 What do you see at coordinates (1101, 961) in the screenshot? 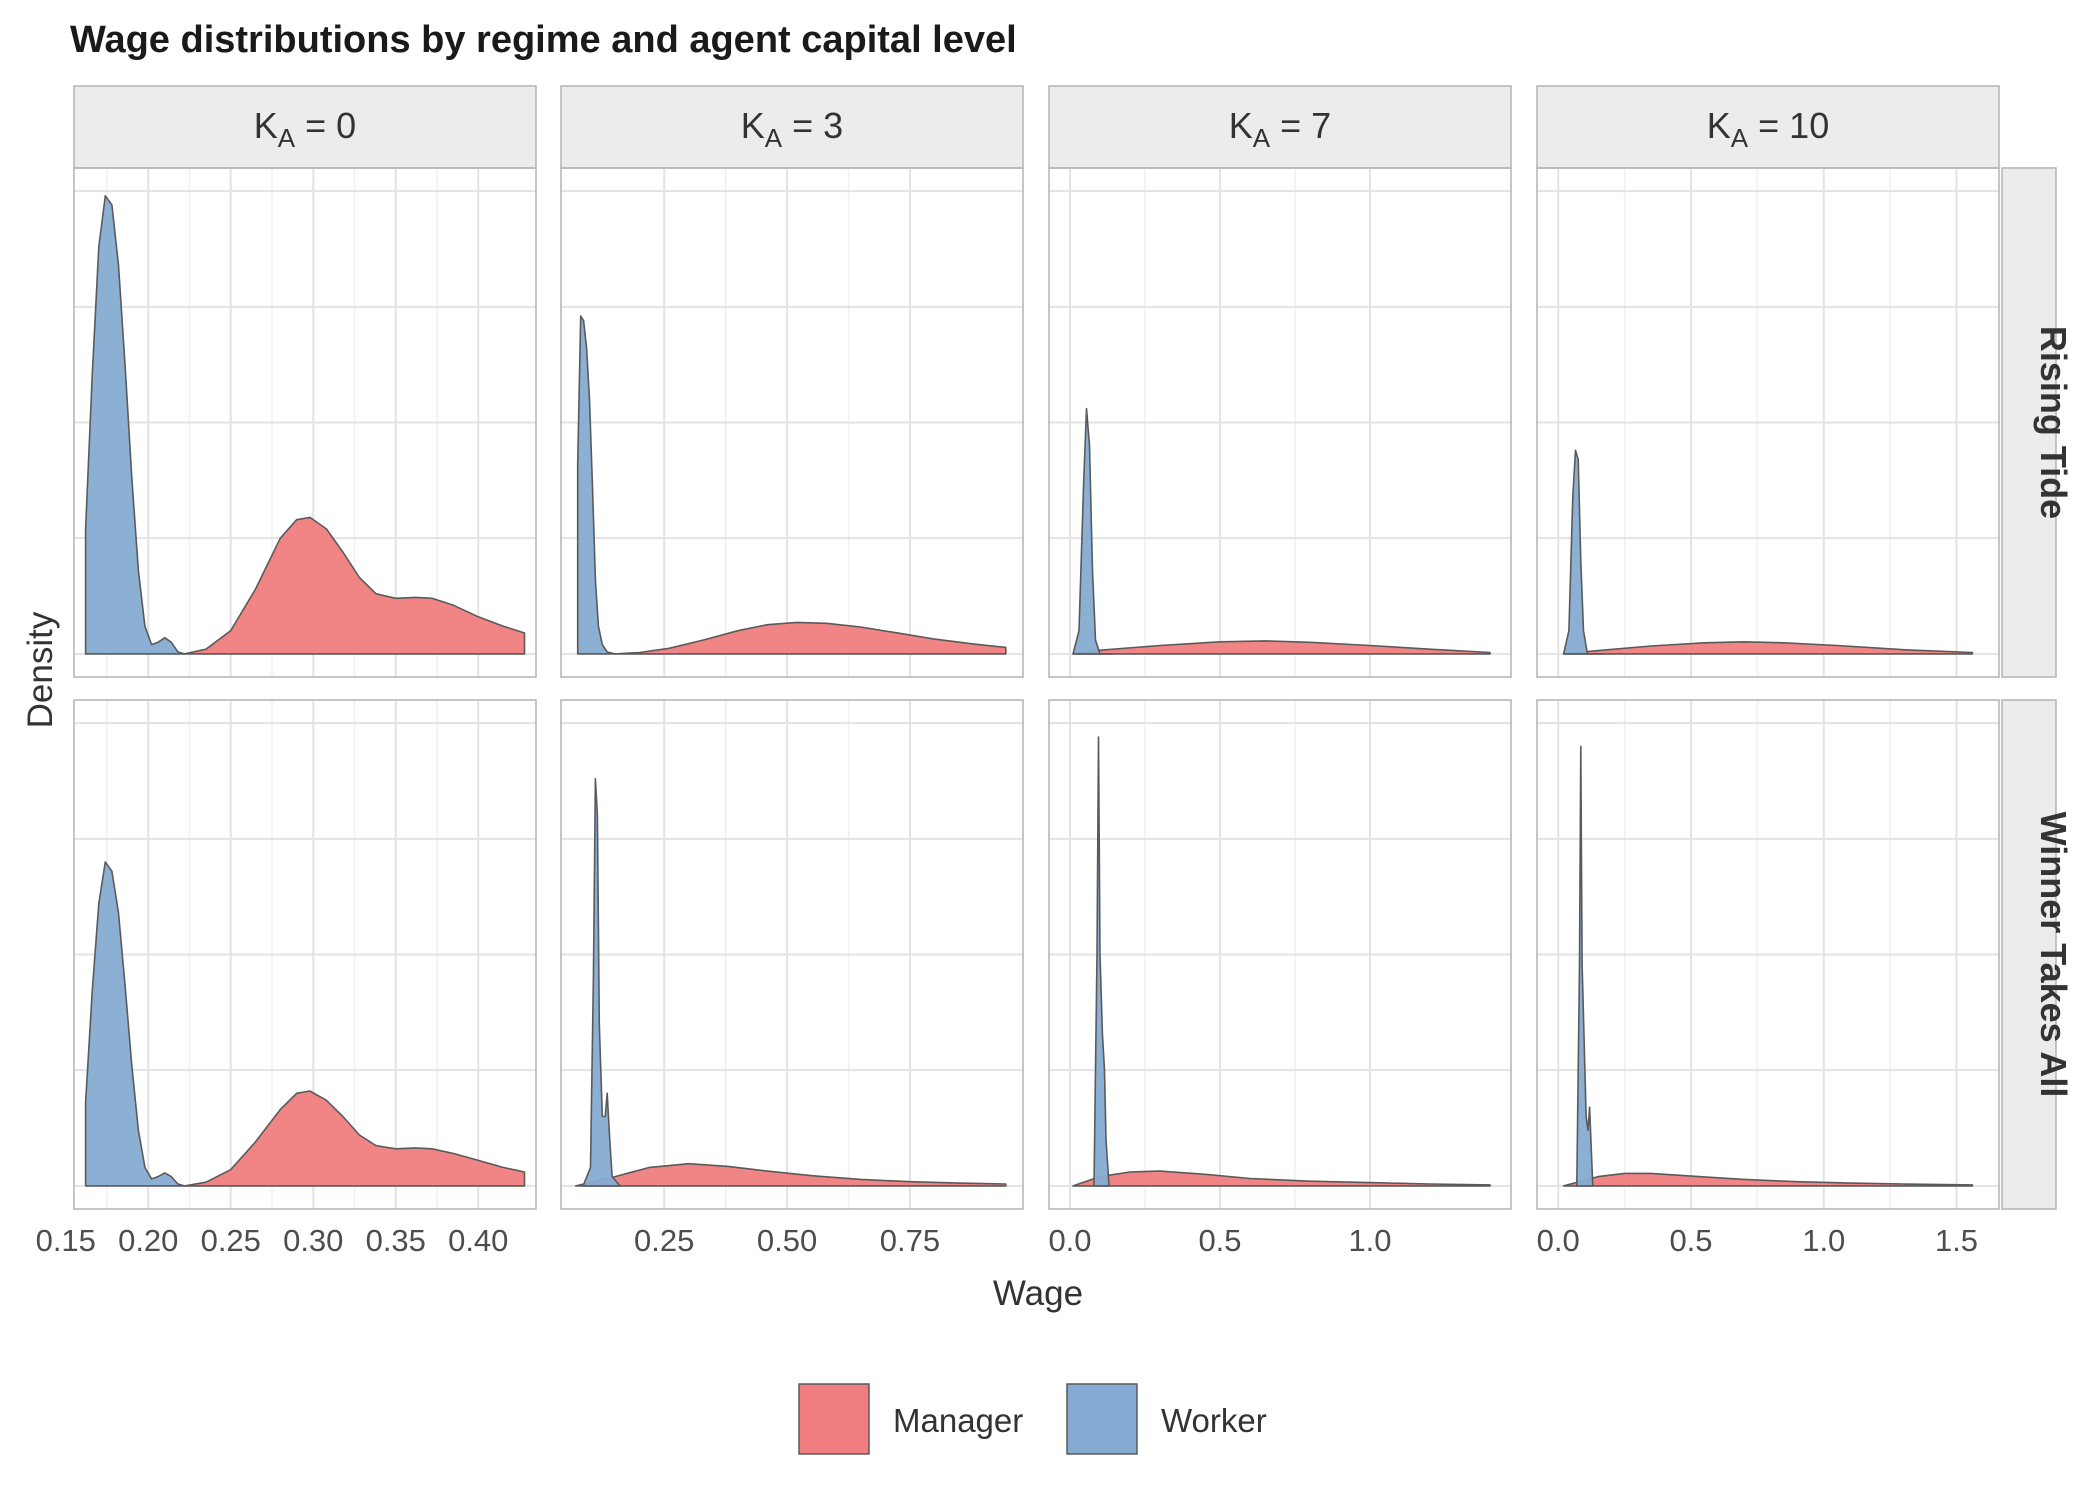
I see `density-worker-r1-c2` at bounding box center [1101, 961].